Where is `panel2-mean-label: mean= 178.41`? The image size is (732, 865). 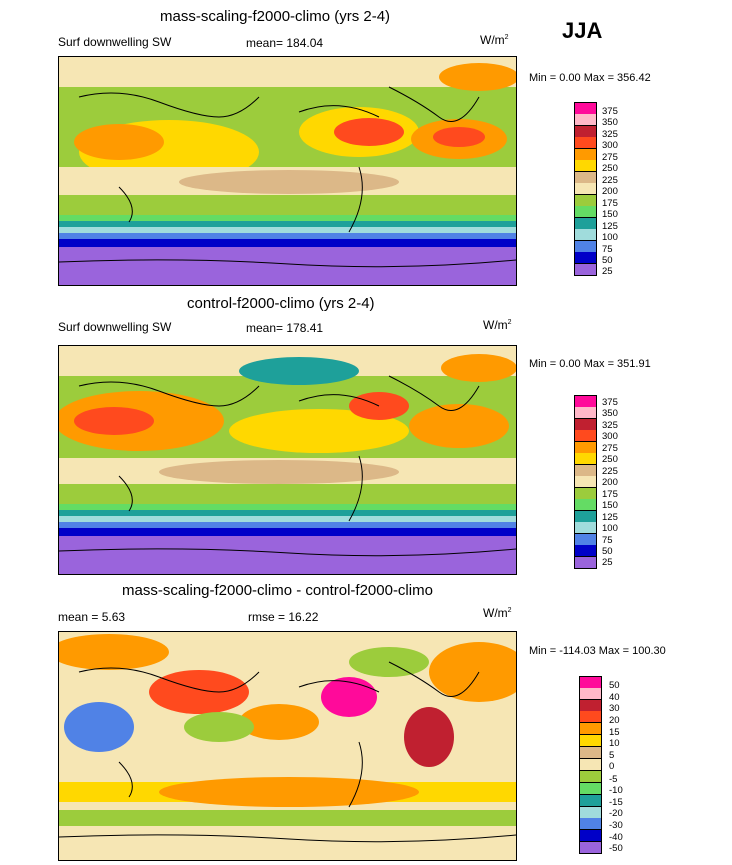 panel2-mean-label: mean= 178.41 is located at coordinates (285, 328).